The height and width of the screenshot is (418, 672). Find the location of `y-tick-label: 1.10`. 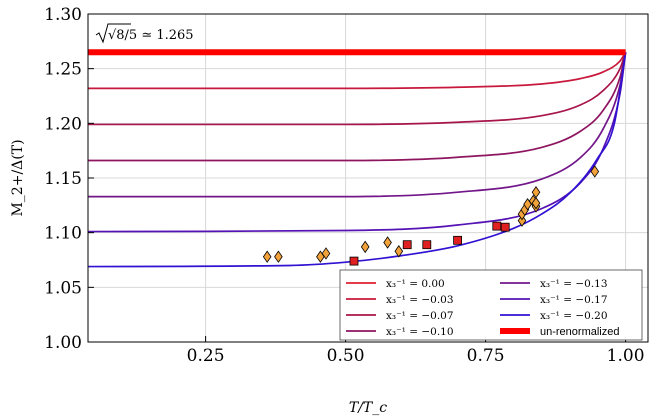

y-tick-label: 1.10 is located at coordinates (63, 234).